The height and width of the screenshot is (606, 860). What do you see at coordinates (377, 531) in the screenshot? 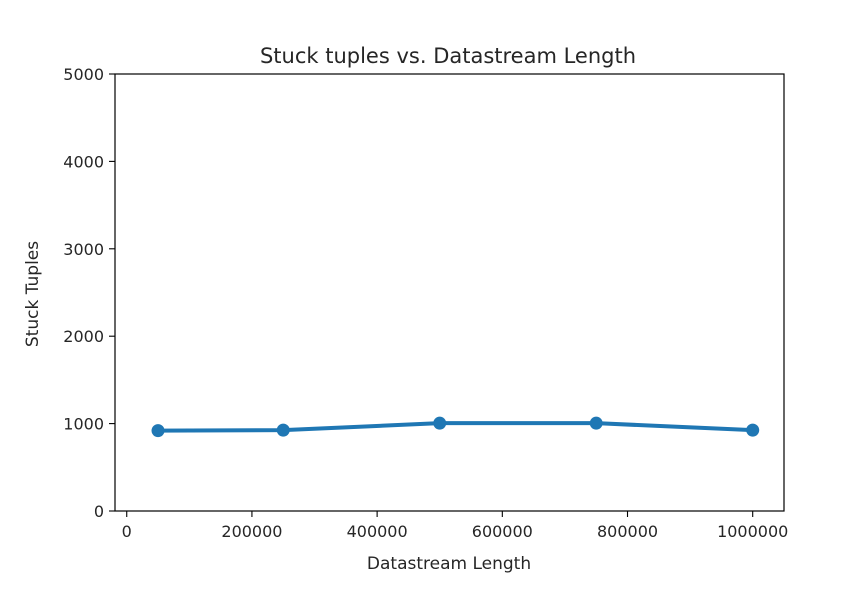
I see `x-tick-label: 400000` at bounding box center [377, 531].